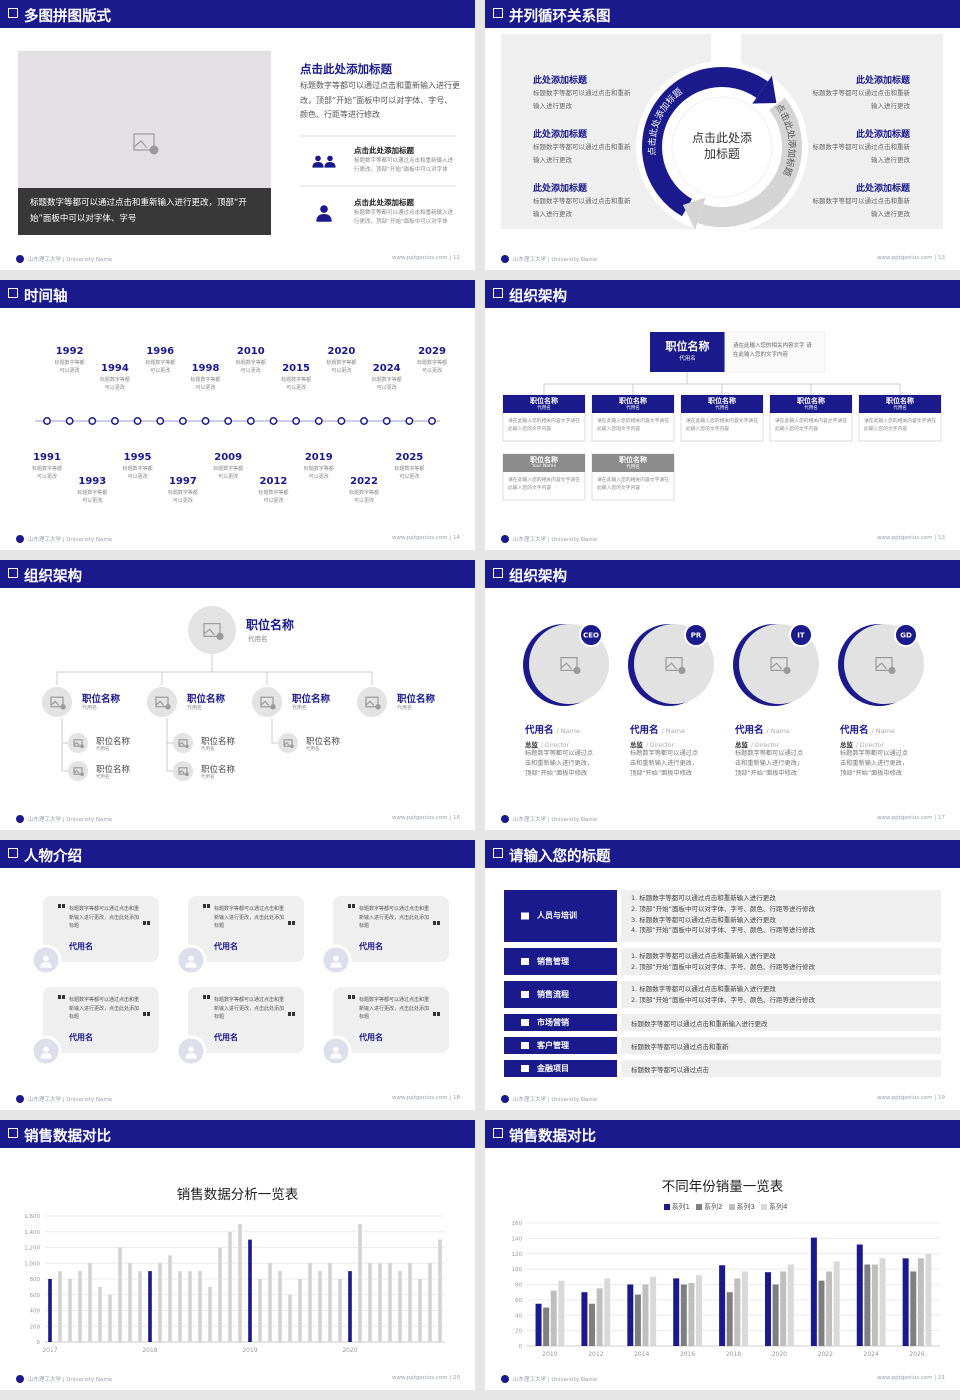  What do you see at coordinates (384, 150) in the screenshot?
I see `item-title: 点击此处添加标题` at bounding box center [384, 150].